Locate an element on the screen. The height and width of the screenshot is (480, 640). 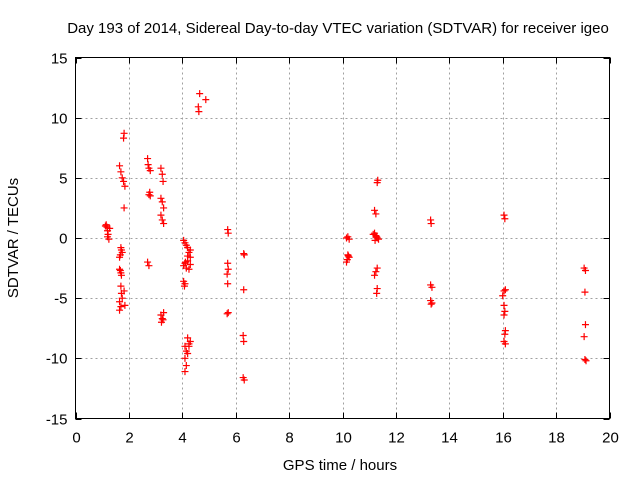
x-axis-label: GPS time / hours is located at coordinates (340, 465).